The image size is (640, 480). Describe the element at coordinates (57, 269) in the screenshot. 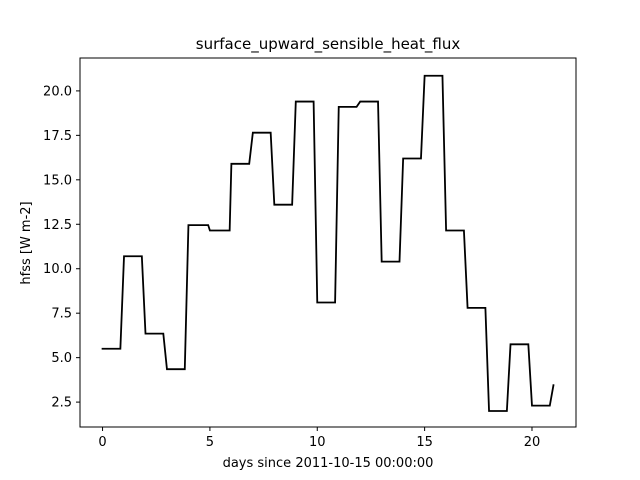

I see `y-tick-label: 10.0` at that location.